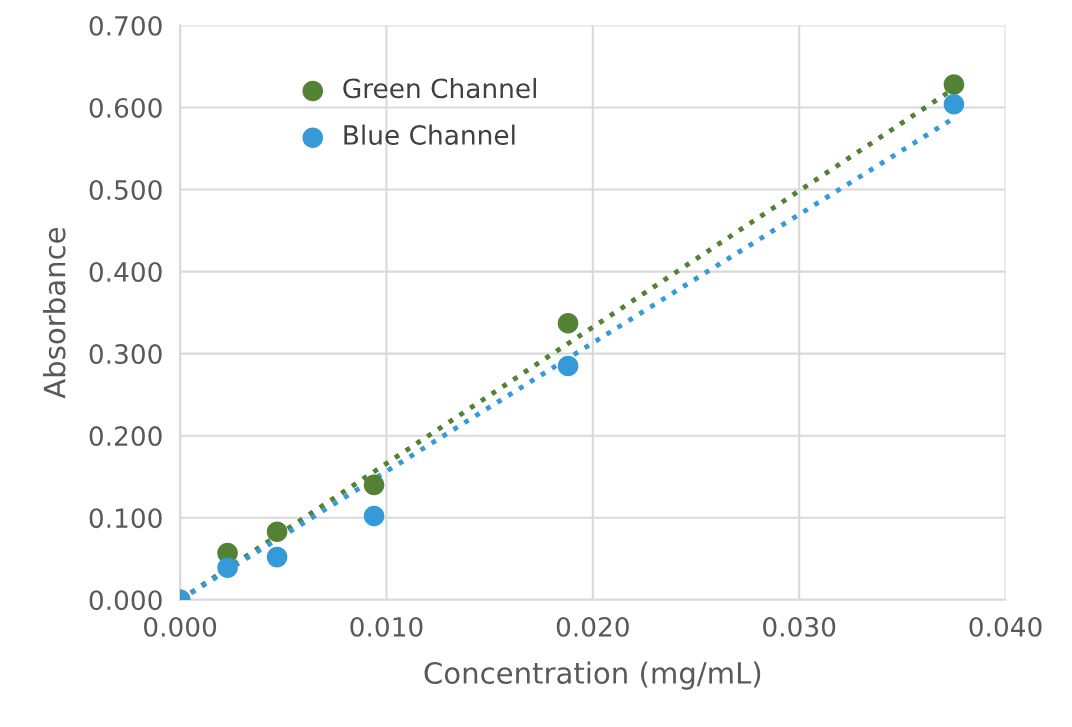 The height and width of the screenshot is (727, 1072). Describe the element at coordinates (1005, 626) in the screenshot. I see `x-tick-label: 0.040` at that location.